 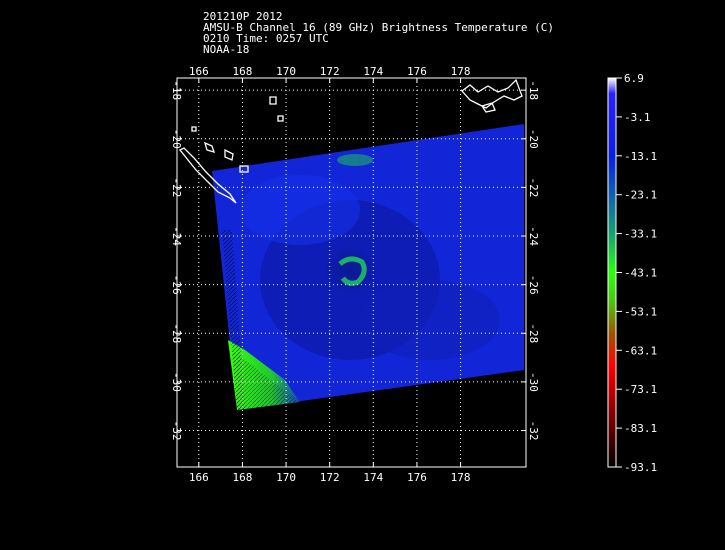 I want to click on colorbar-label: -93.1, so click(x=640, y=467).